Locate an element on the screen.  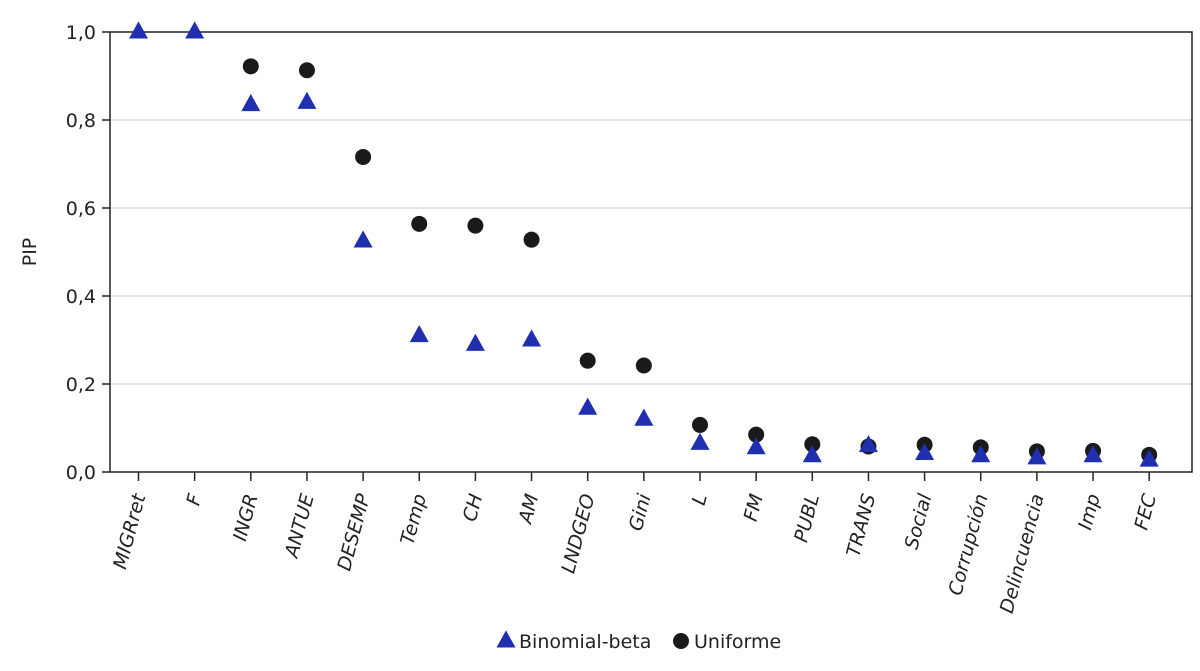
x-tick-label: CH is located at coordinates (473, 508).